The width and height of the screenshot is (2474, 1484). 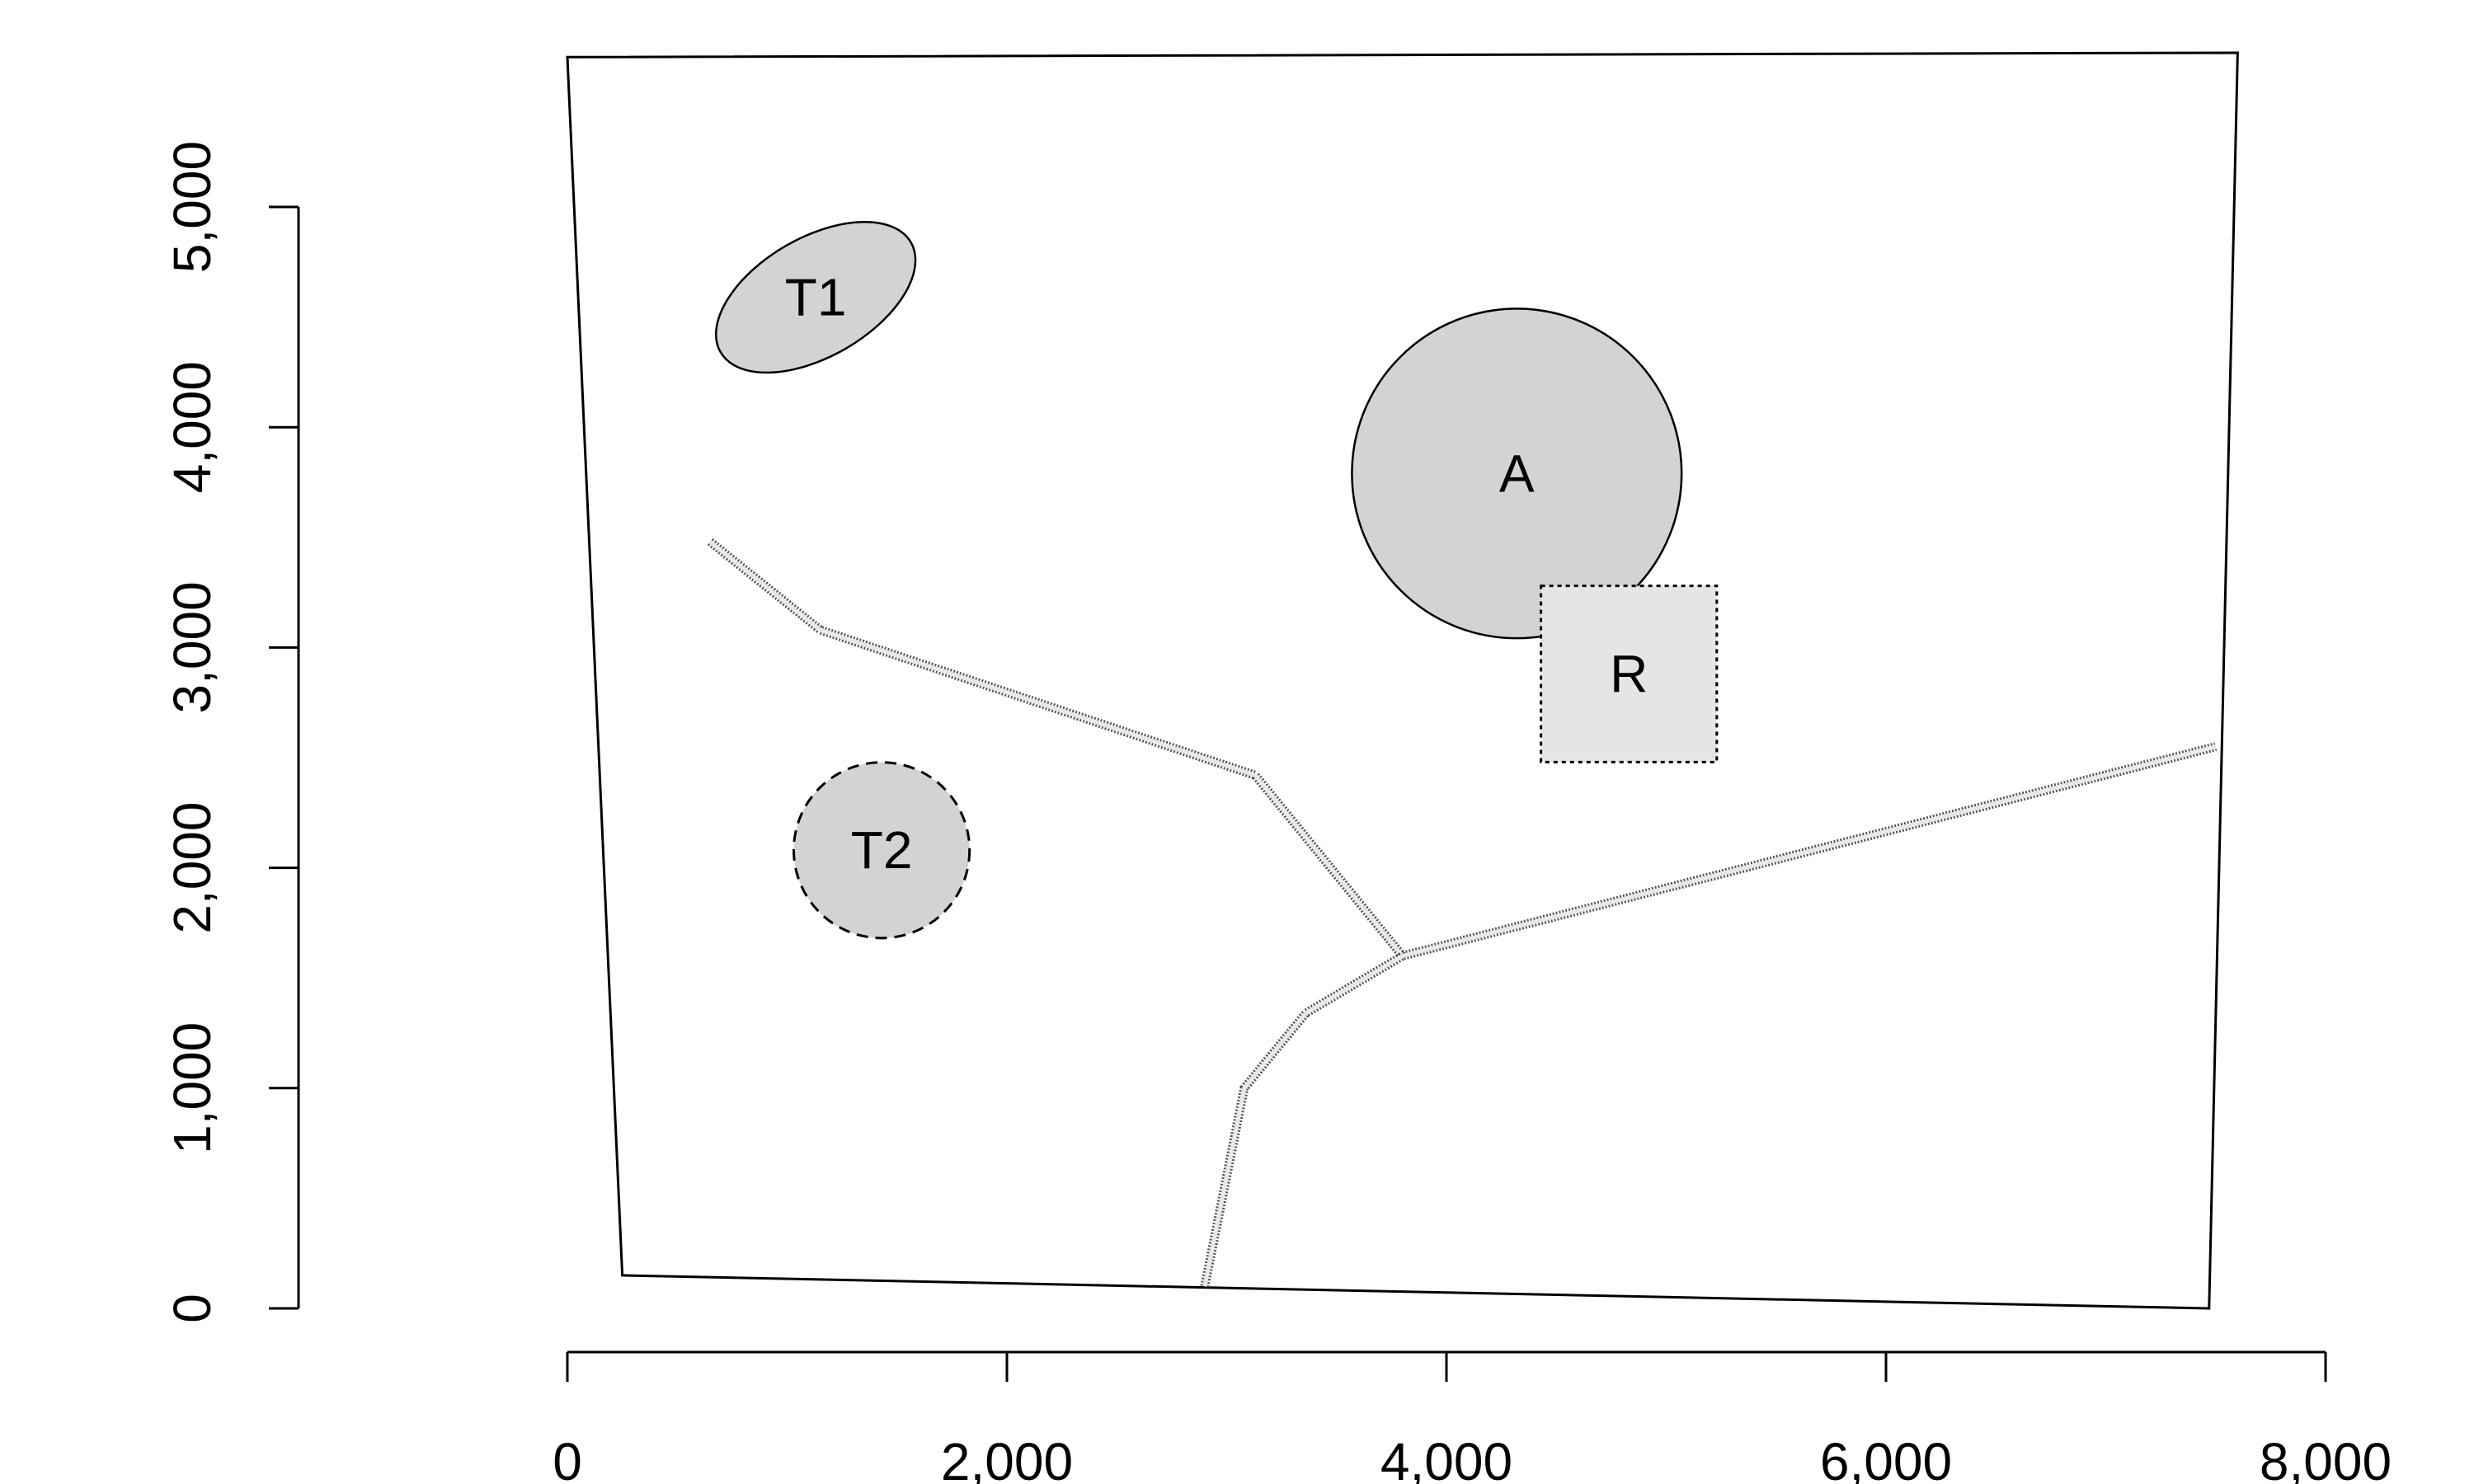 I want to click on x-tick-label: 6,000, so click(x=1886, y=1458).